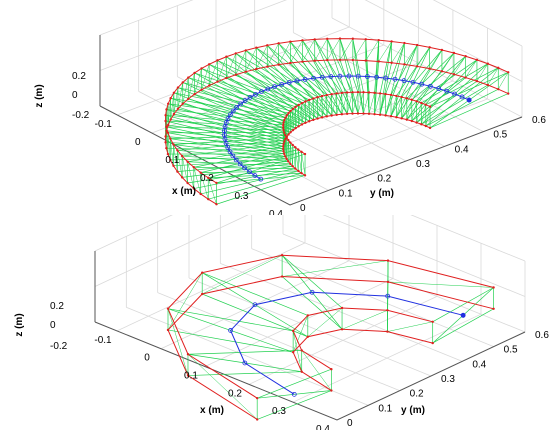 This screenshot has height=430, width=550. I want to click on z-tick-label: 0, so click(53, 325).